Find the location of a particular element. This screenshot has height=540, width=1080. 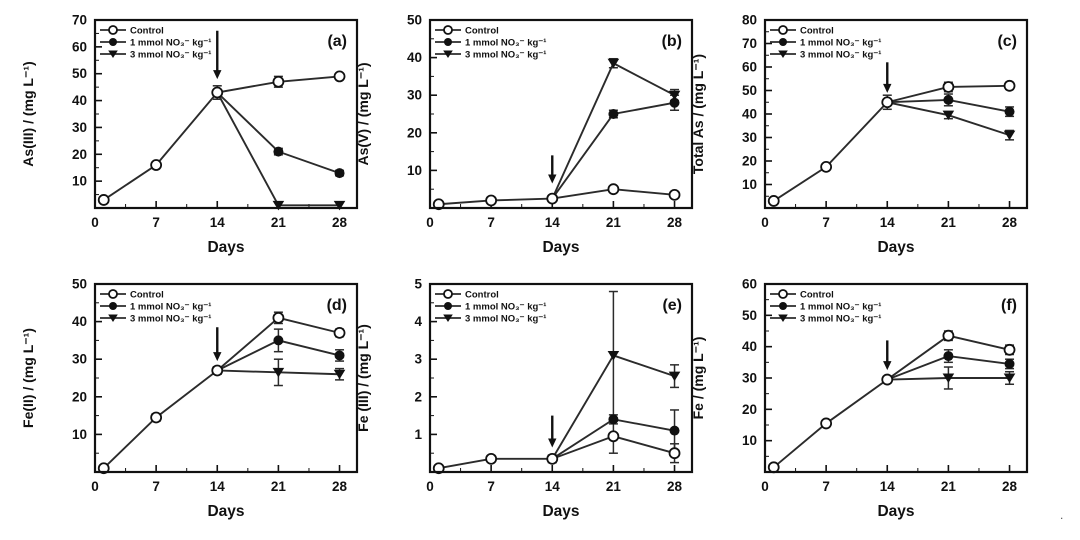

y-axis-title: Fe (III) / (mg L⁻¹) is located at coordinates (363, 378).